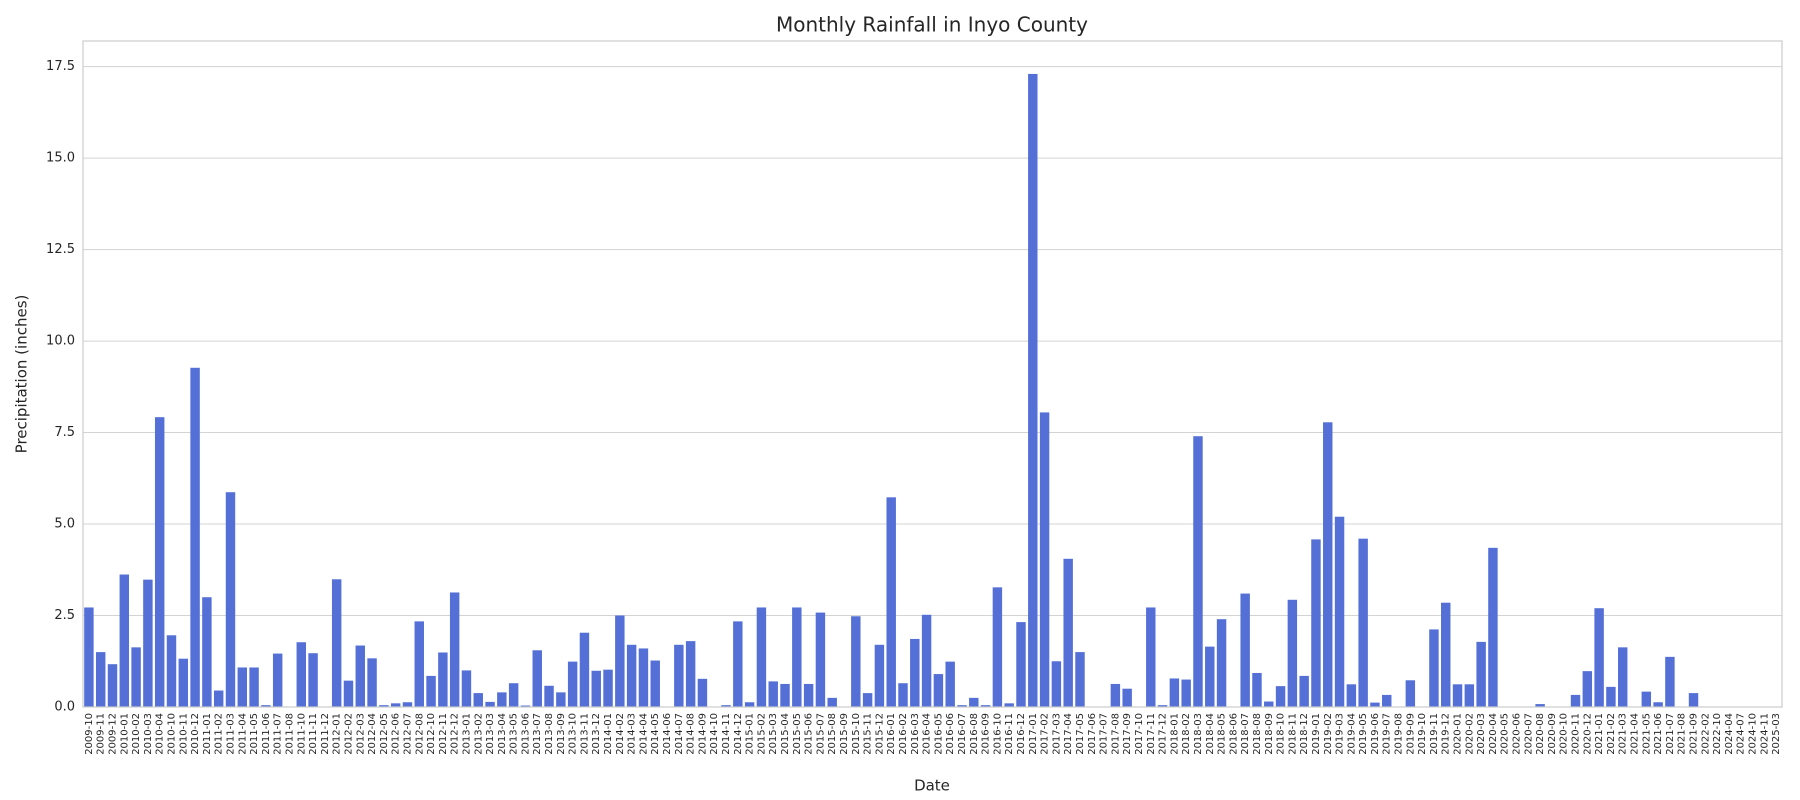 The image size is (1800, 800). What do you see at coordinates (667, 734) in the screenshot?
I see `x-tick-label: 2014-06` at bounding box center [667, 734].